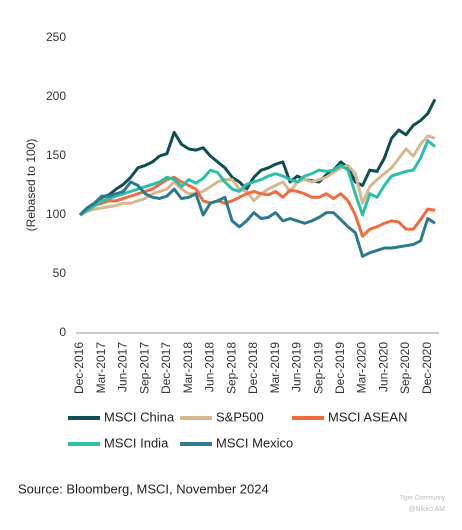 Image resolution: width=462 pixels, height=530 pixels. Describe the element at coordinates (426, 509) in the screenshot. I see `watermark: @Nikko AM` at that location.